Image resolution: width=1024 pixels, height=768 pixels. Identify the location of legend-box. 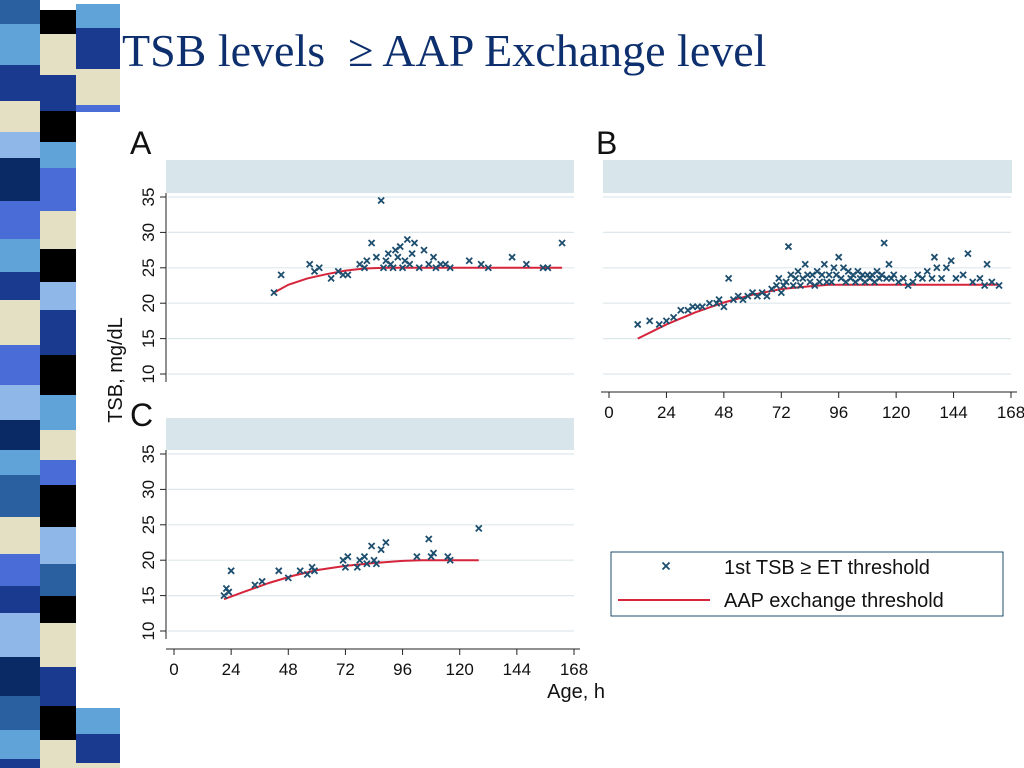
(807, 584).